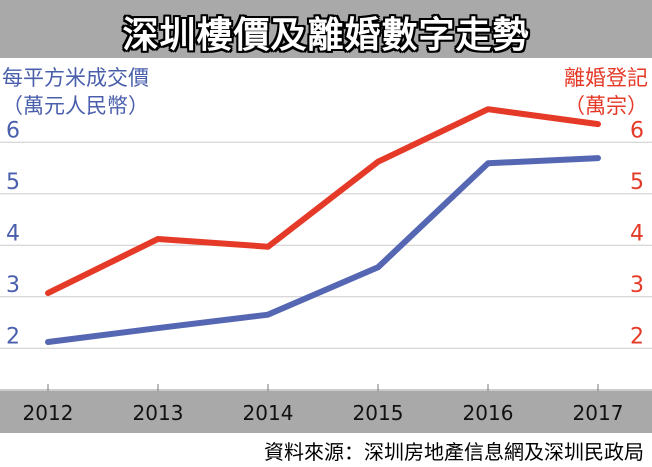  I want to click on y-tick-left: 6, so click(13, 130).